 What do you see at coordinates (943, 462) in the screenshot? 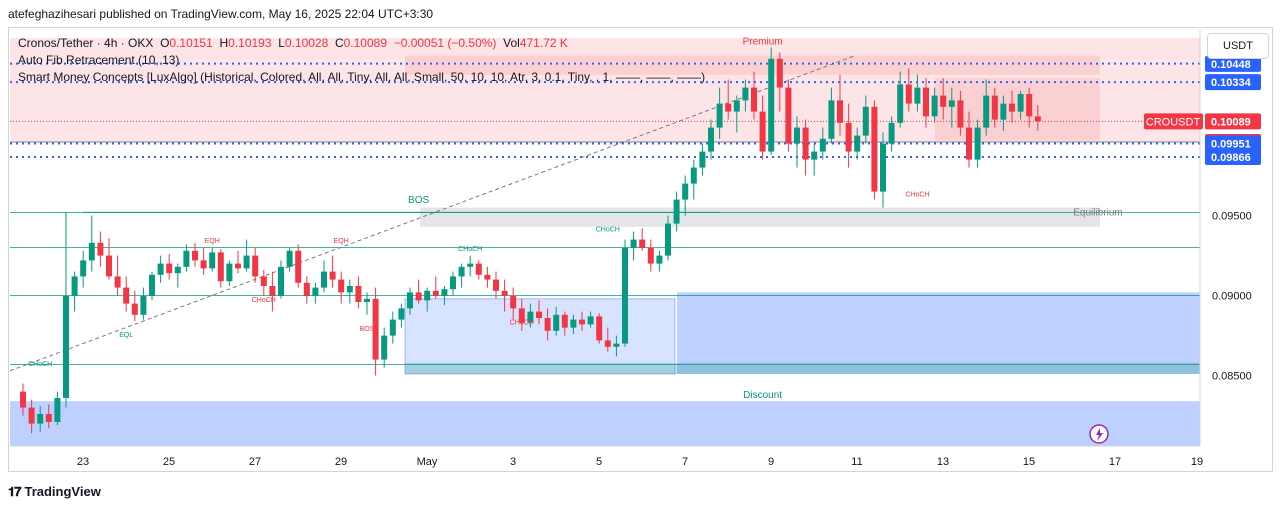
I see `time-tick-label: 13` at bounding box center [943, 462].